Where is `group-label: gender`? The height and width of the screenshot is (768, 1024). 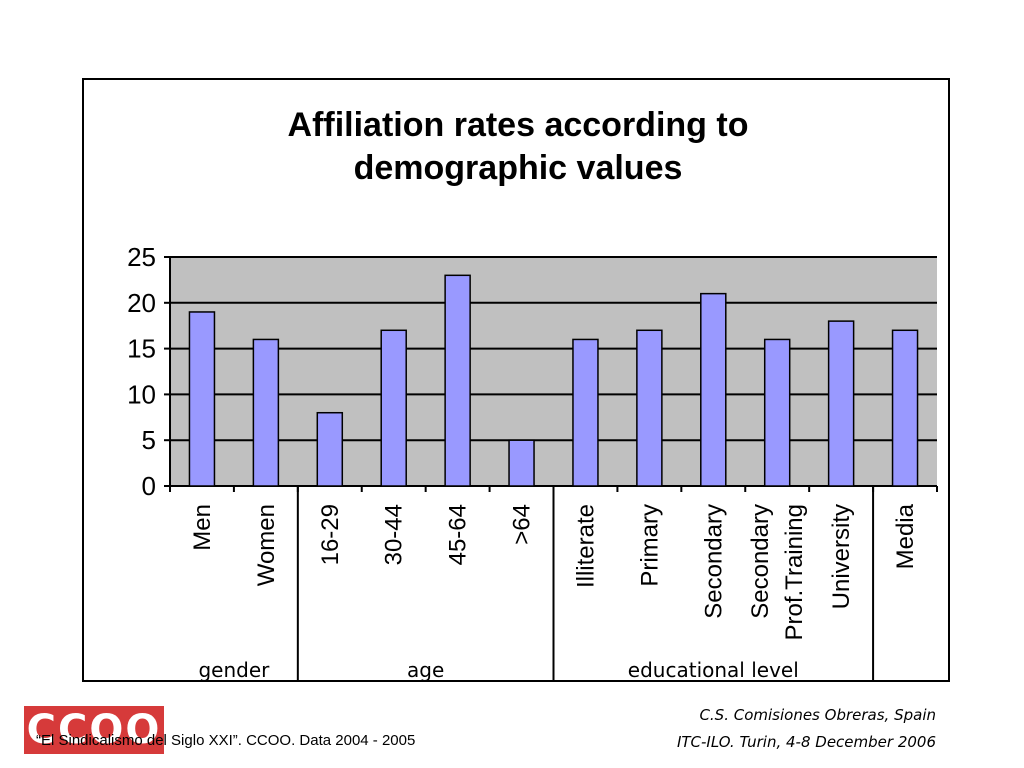 group-label: gender is located at coordinates (234, 669).